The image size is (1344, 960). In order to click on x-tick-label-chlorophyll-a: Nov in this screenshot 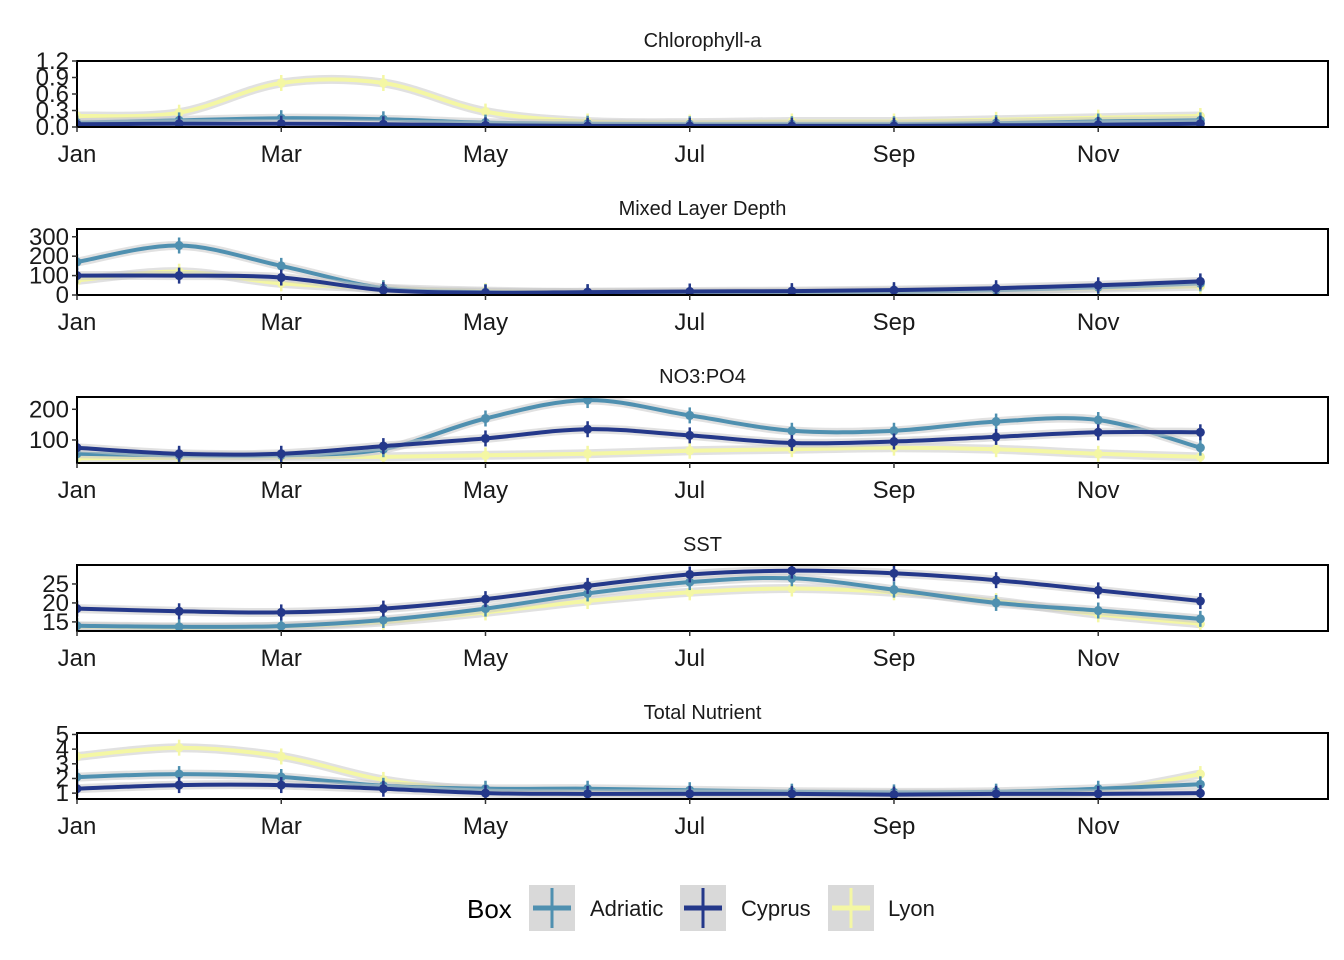, I will do `click(1098, 154)`.